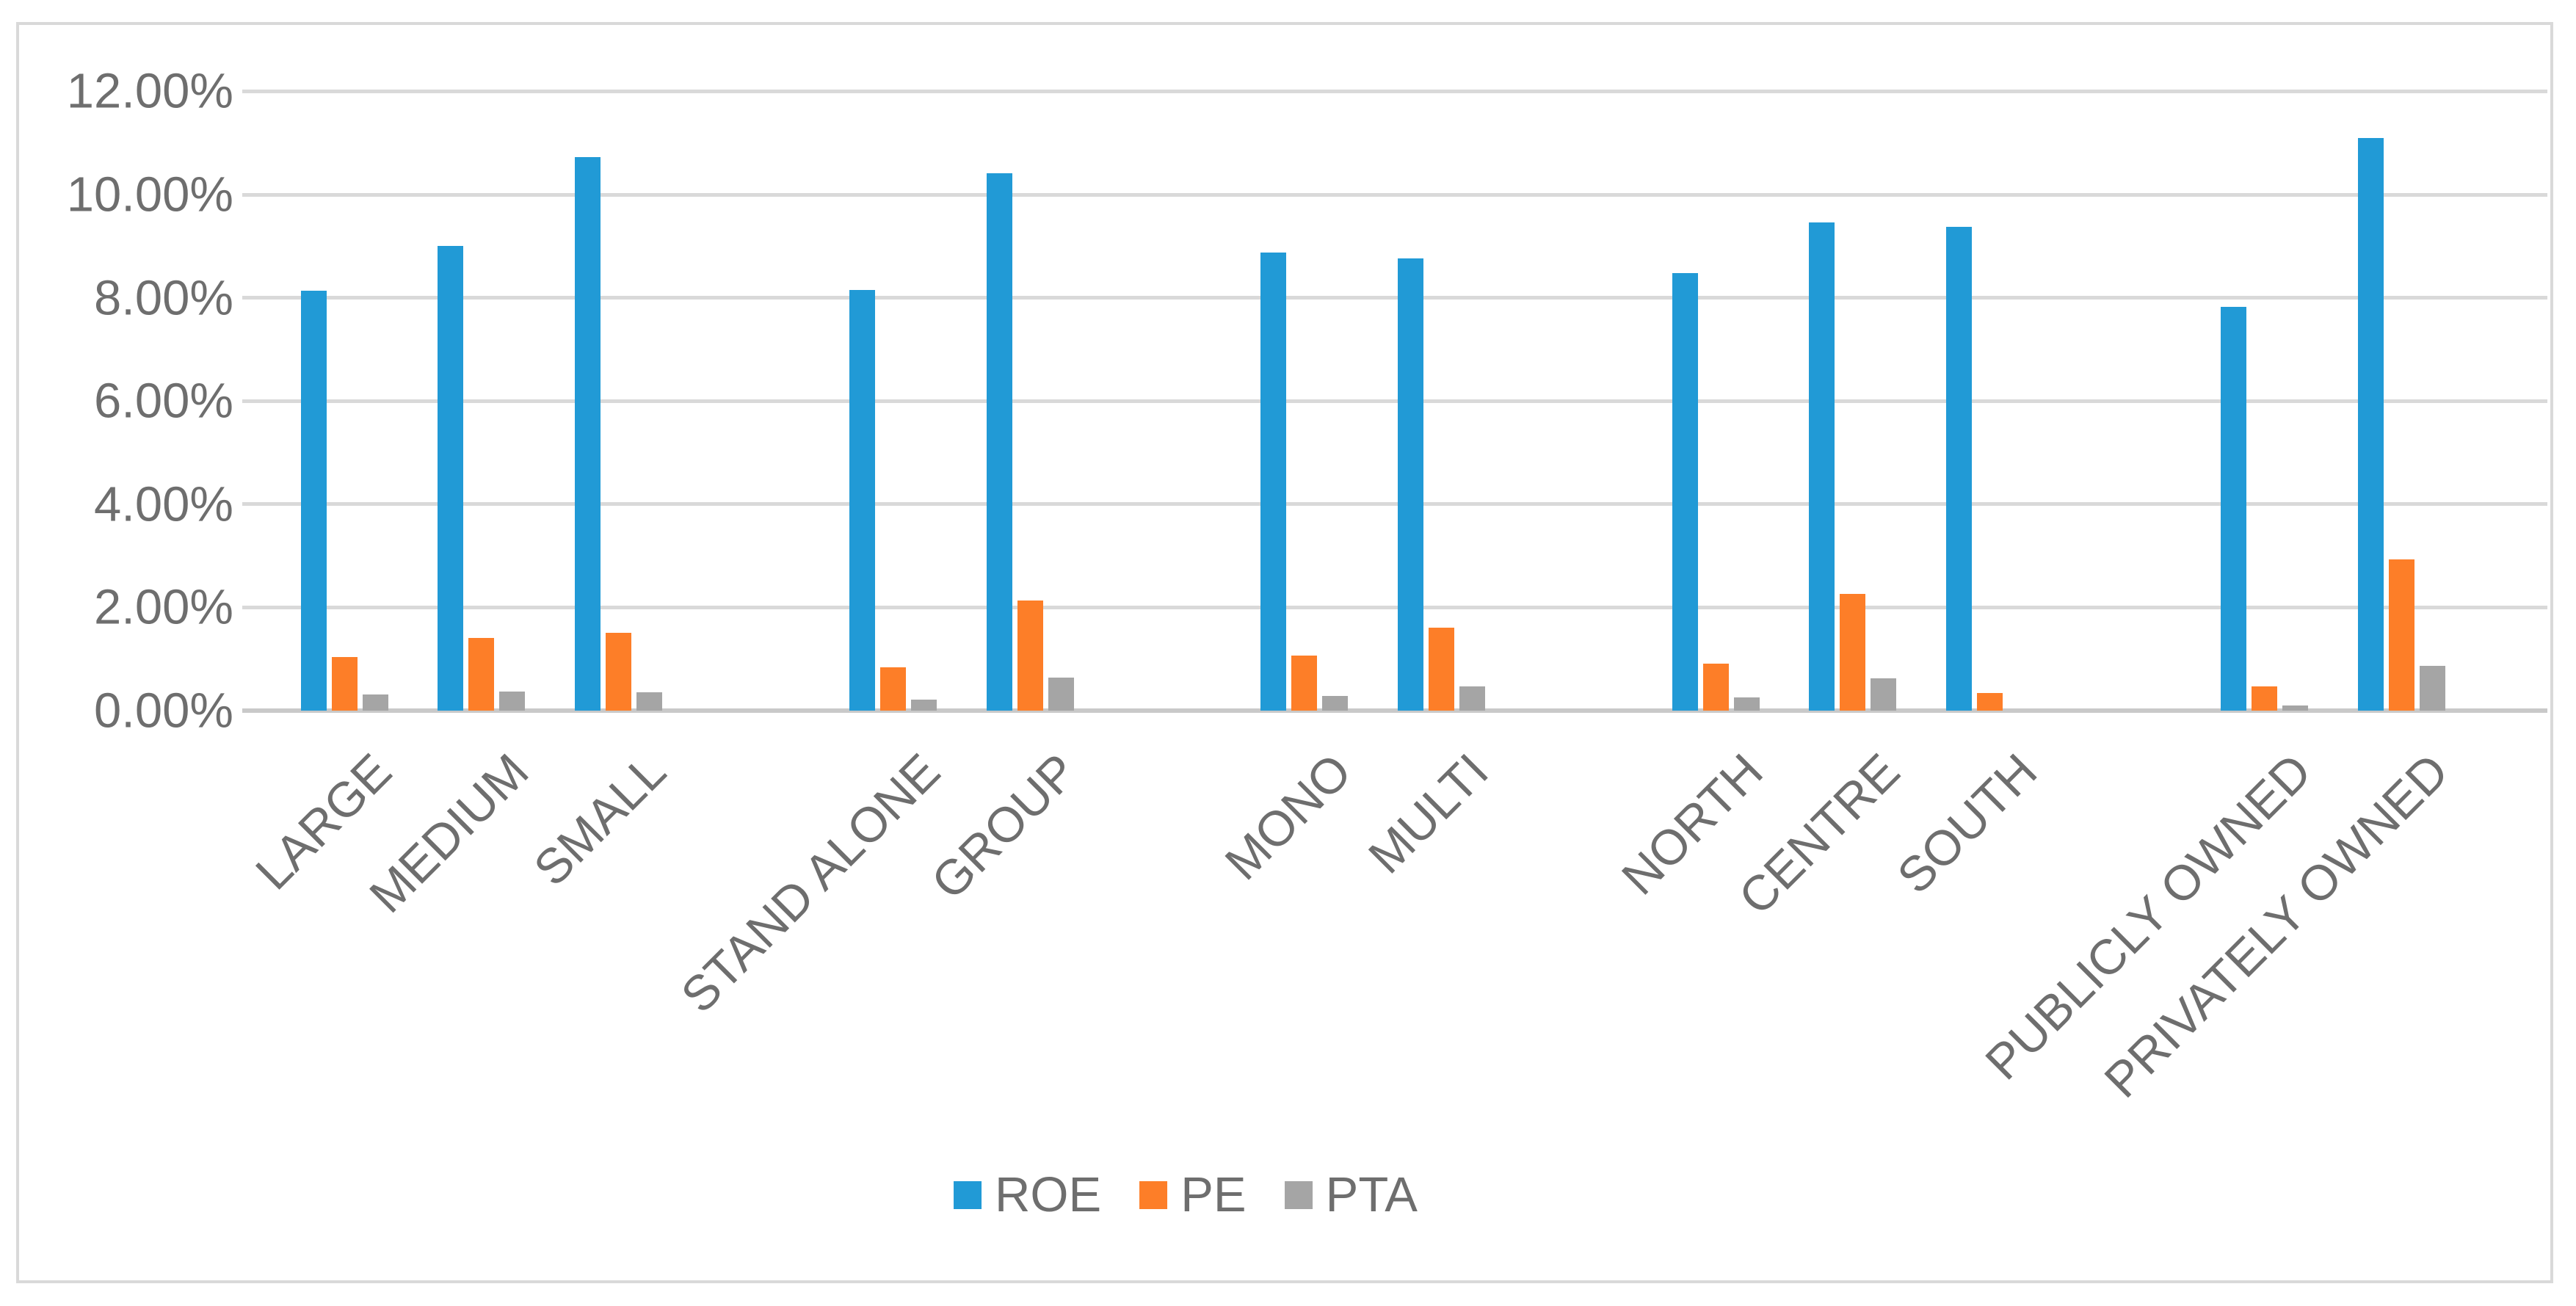  Describe the element at coordinates (512, 701) in the screenshot. I see `bar-pta-medium` at that location.